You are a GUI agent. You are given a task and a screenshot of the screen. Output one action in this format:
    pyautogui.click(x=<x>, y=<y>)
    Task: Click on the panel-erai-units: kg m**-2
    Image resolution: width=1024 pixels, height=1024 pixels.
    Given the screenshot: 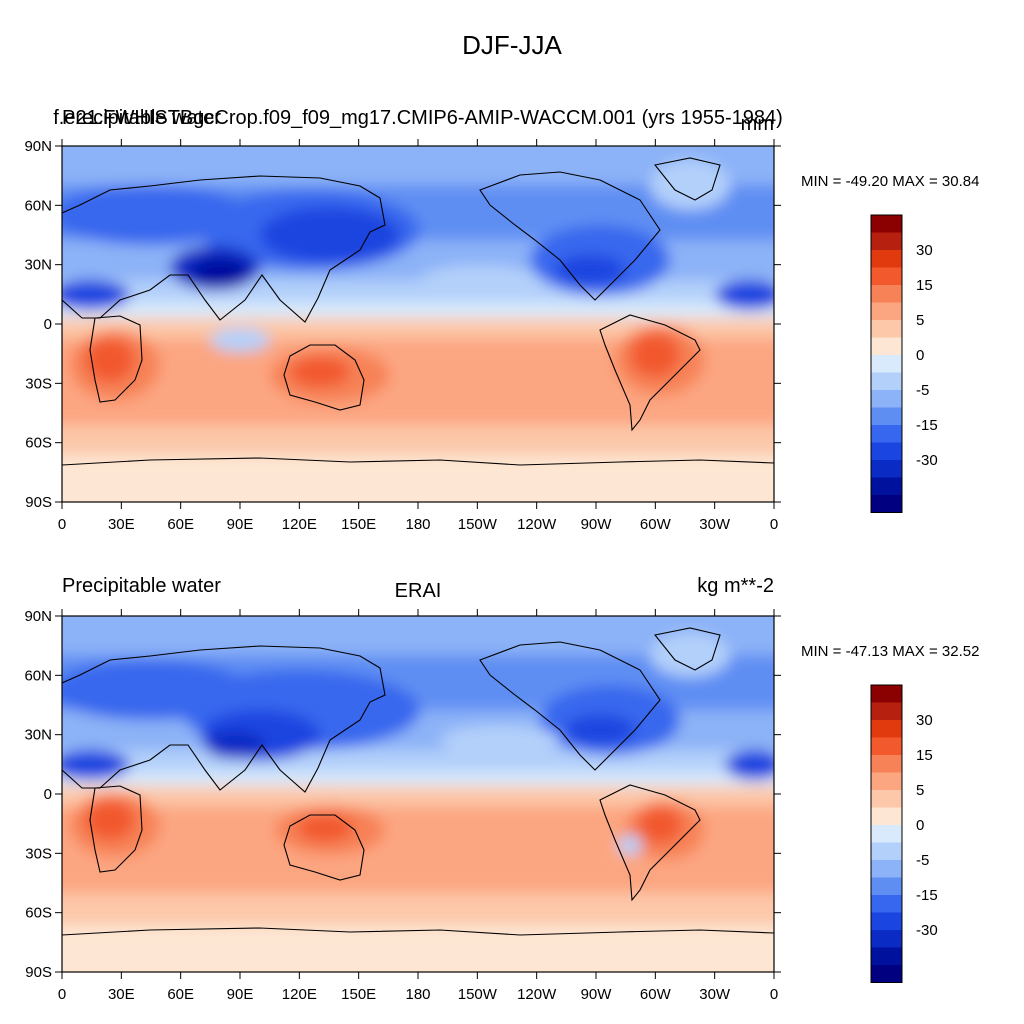 What is the action you would take?
    pyautogui.click(x=735, y=586)
    